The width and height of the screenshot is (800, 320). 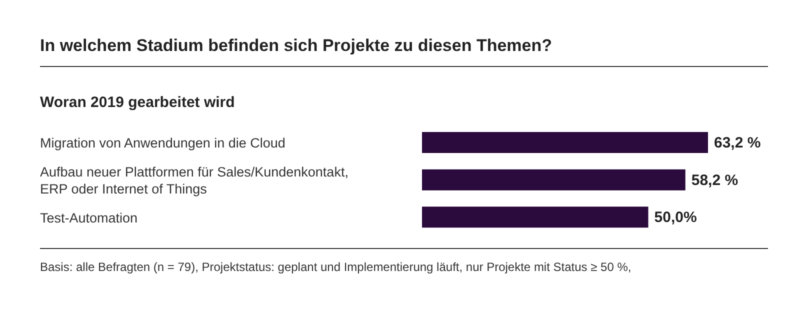 I want to click on y-tick-label: Test-Automation, so click(x=89, y=218).